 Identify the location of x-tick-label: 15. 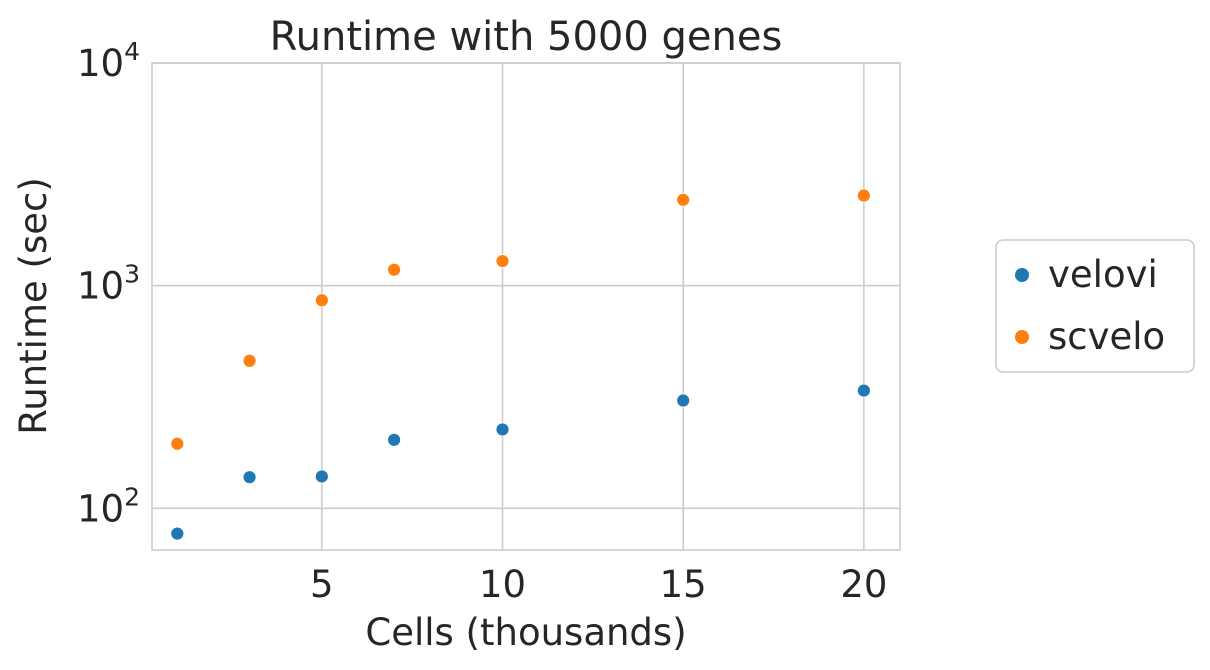
(683, 584).